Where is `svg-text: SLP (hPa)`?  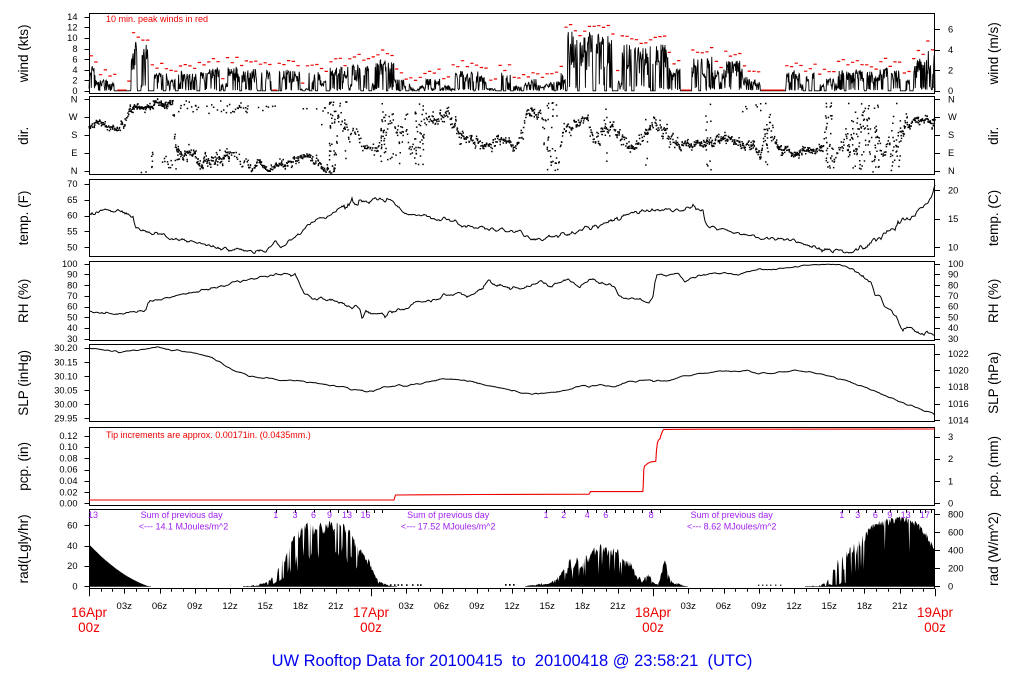
svg-text: SLP (hPa) is located at coordinates (993, 383).